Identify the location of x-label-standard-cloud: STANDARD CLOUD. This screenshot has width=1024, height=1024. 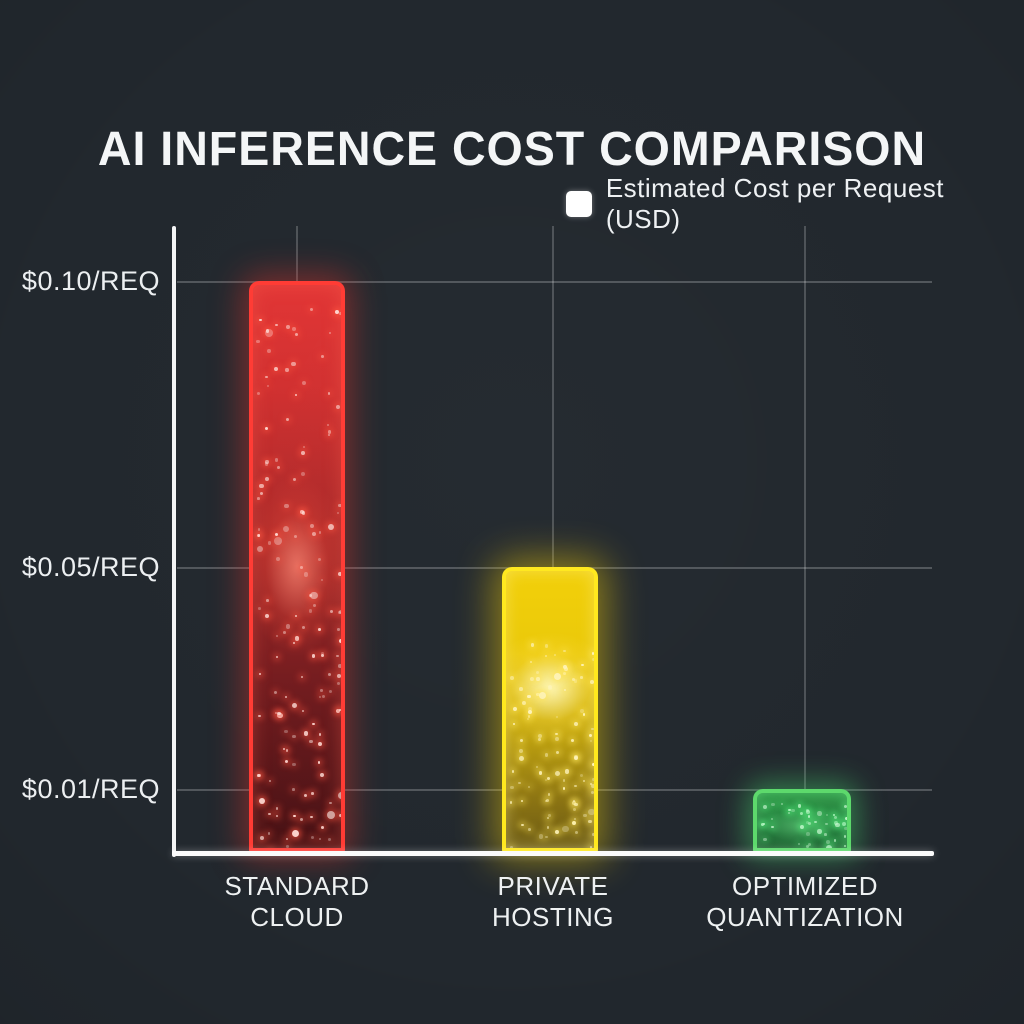
(297, 902).